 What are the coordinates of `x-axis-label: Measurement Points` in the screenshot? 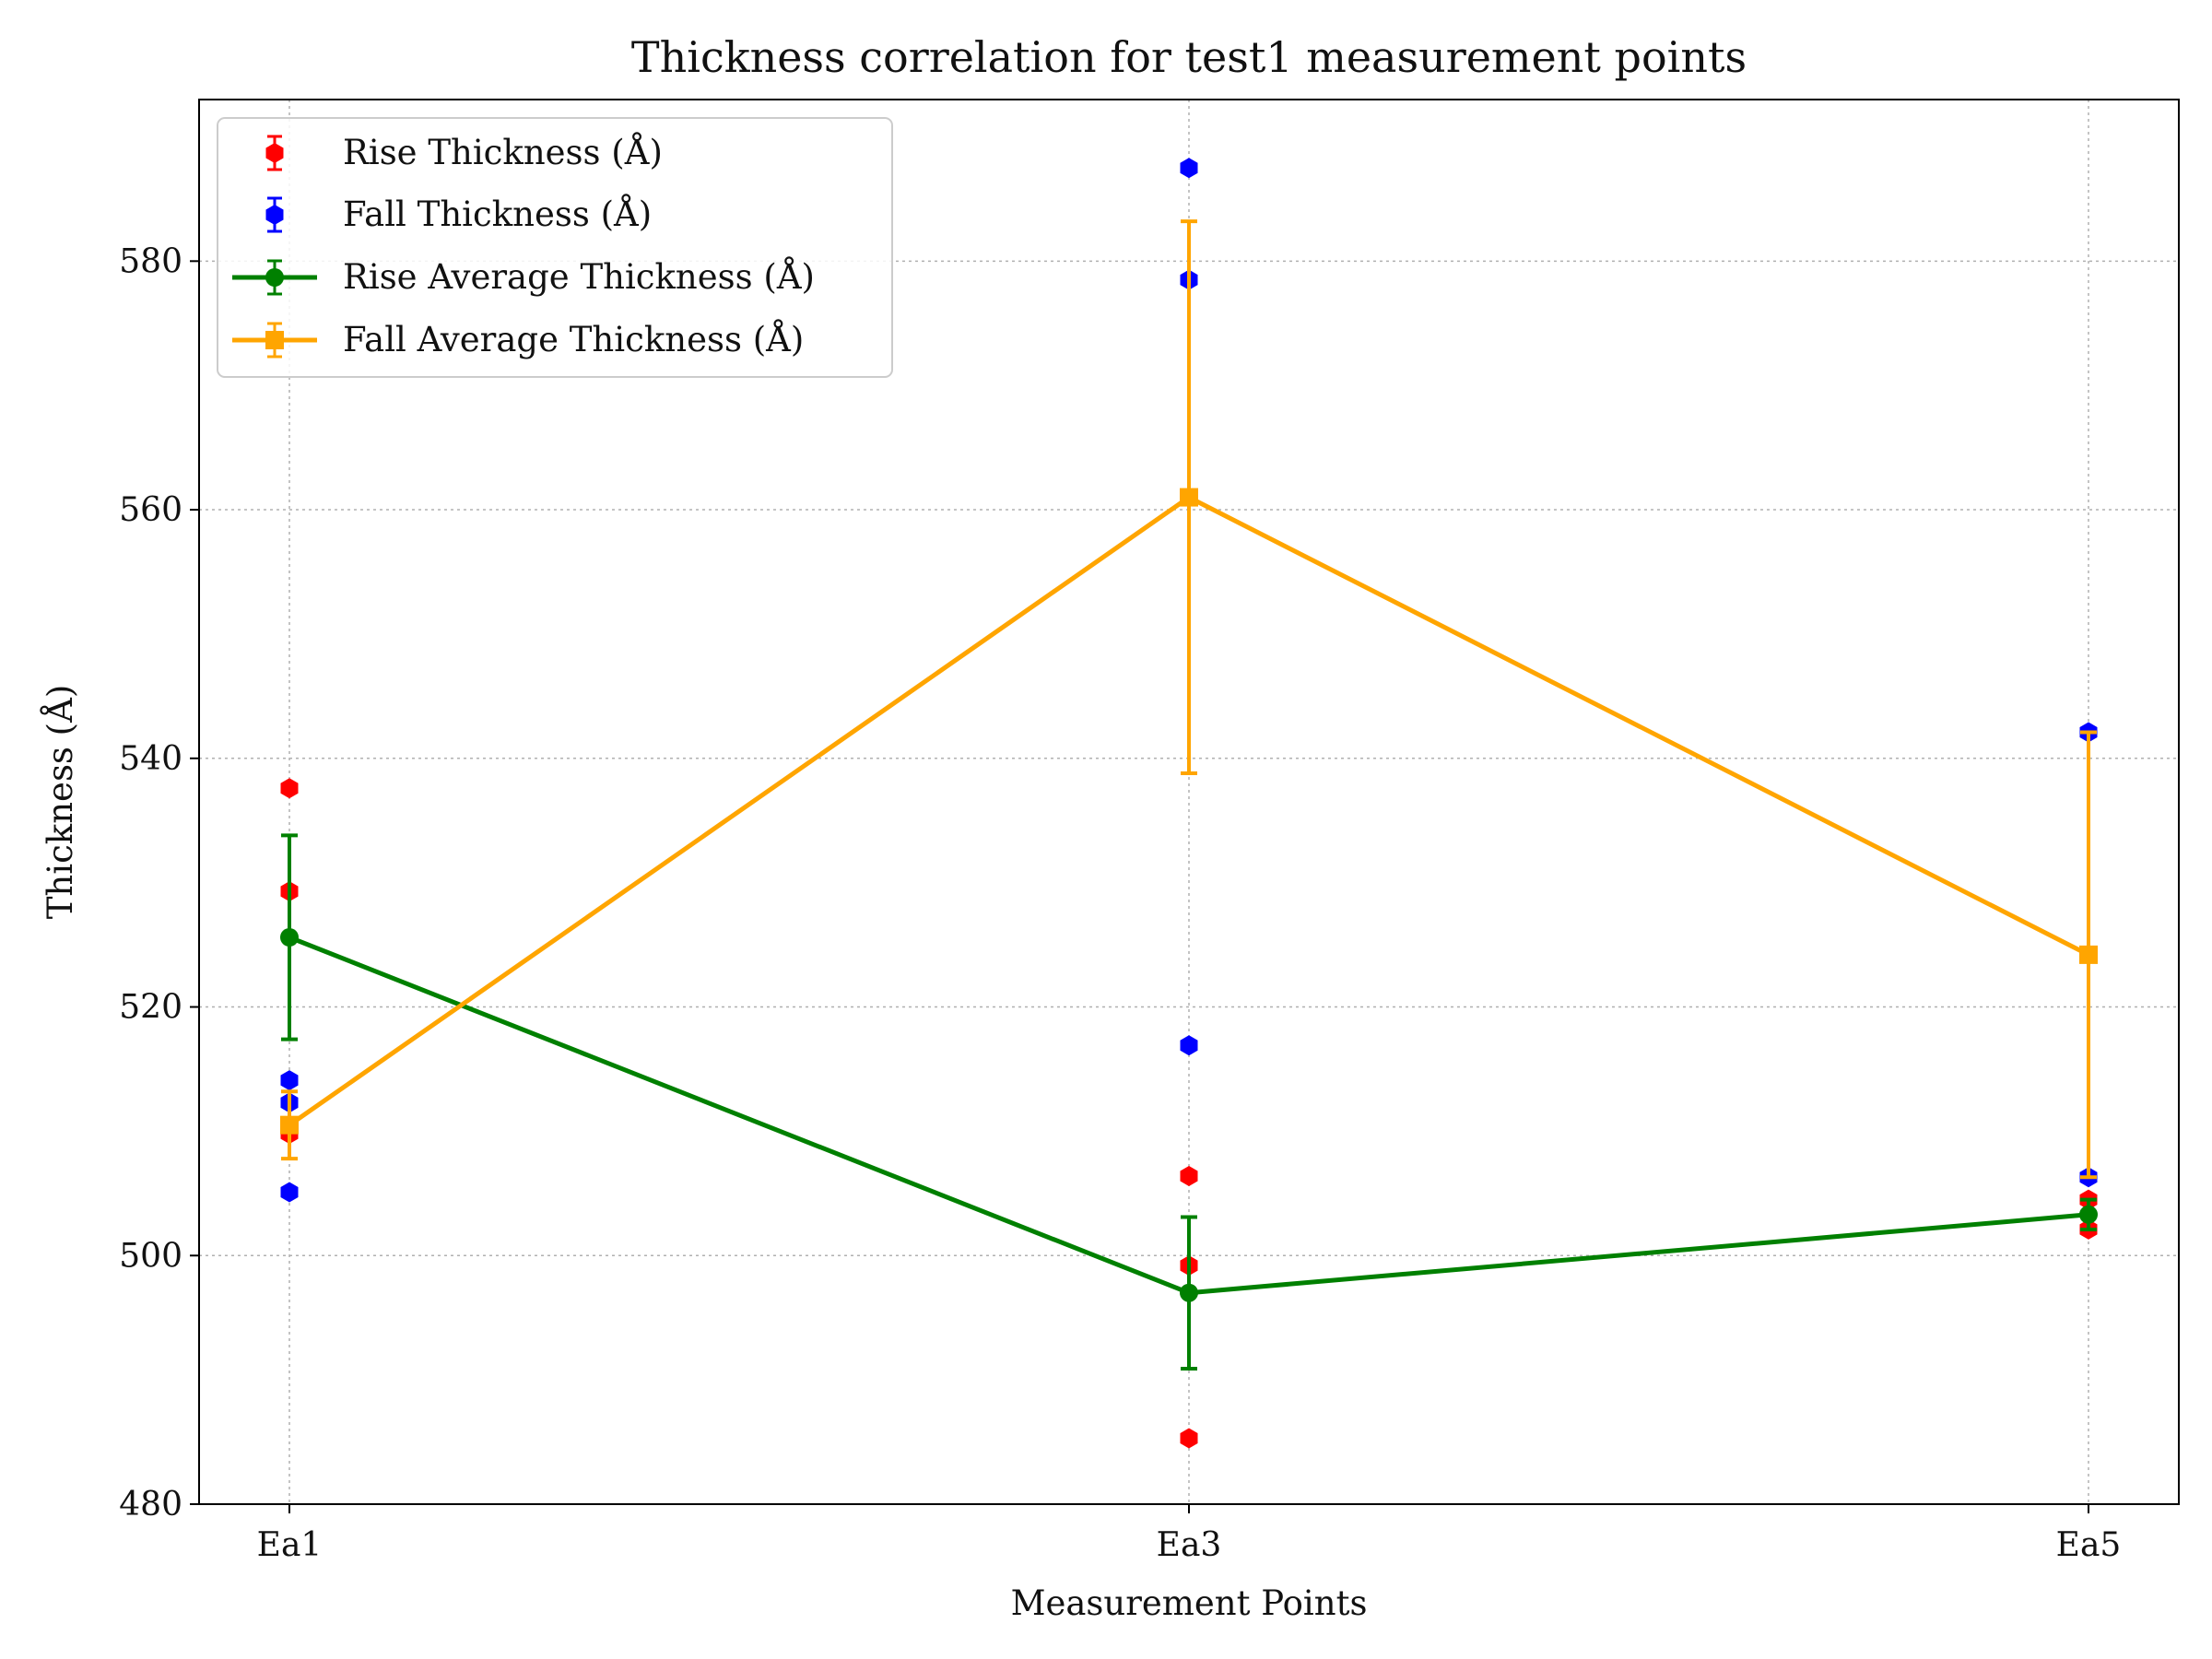 It's located at (1189, 1603).